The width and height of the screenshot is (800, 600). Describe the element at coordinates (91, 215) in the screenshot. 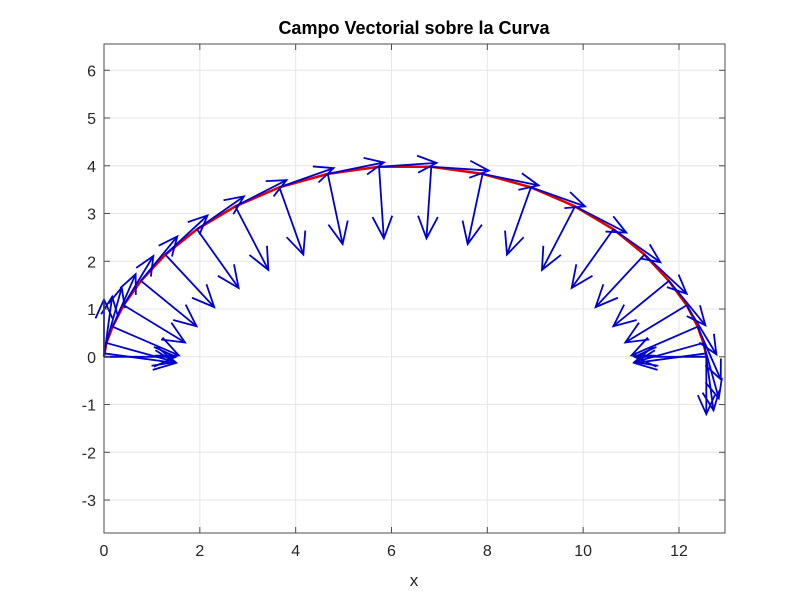

I see `y-tick-label: 3` at that location.